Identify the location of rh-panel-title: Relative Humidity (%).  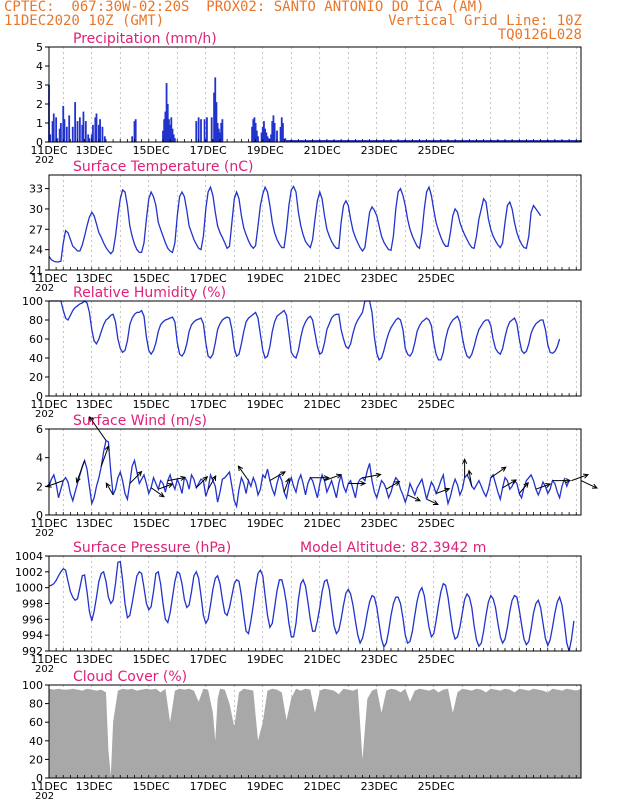
(149, 293).